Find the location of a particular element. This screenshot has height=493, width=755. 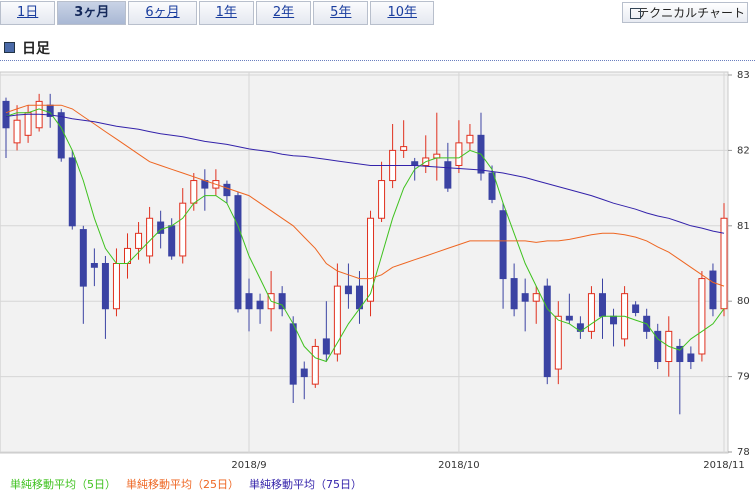

y-tick-label: 78 is located at coordinates (743, 452).